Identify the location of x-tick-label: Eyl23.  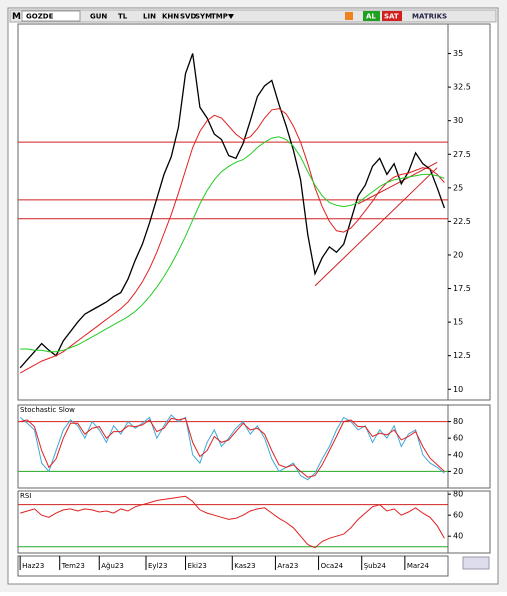
(157, 566).